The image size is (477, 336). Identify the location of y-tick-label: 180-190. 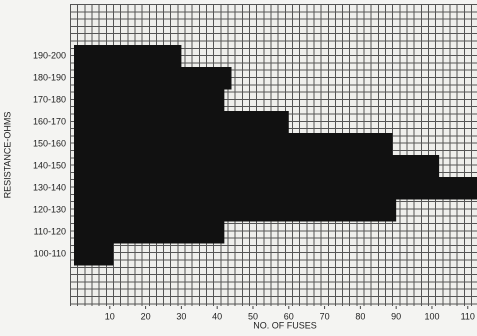
(49, 77).